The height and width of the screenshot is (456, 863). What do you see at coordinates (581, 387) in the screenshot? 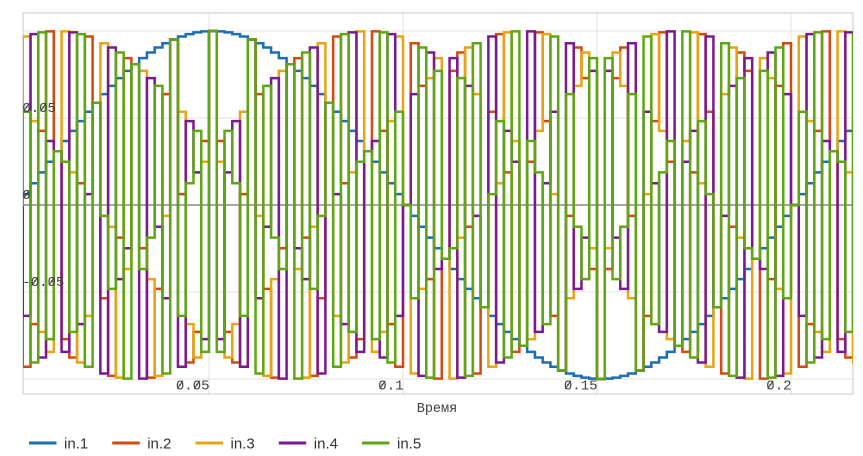
I see `svg-text: 0.15` at bounding box center [581, 387].